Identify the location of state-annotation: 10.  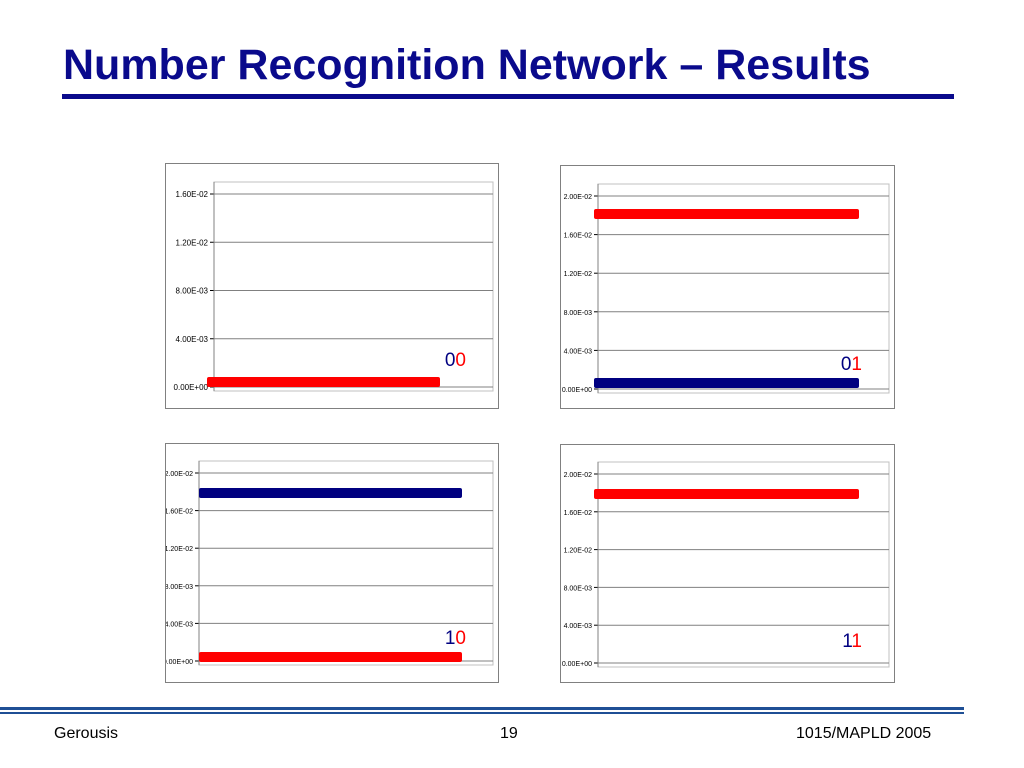
(455, 638).